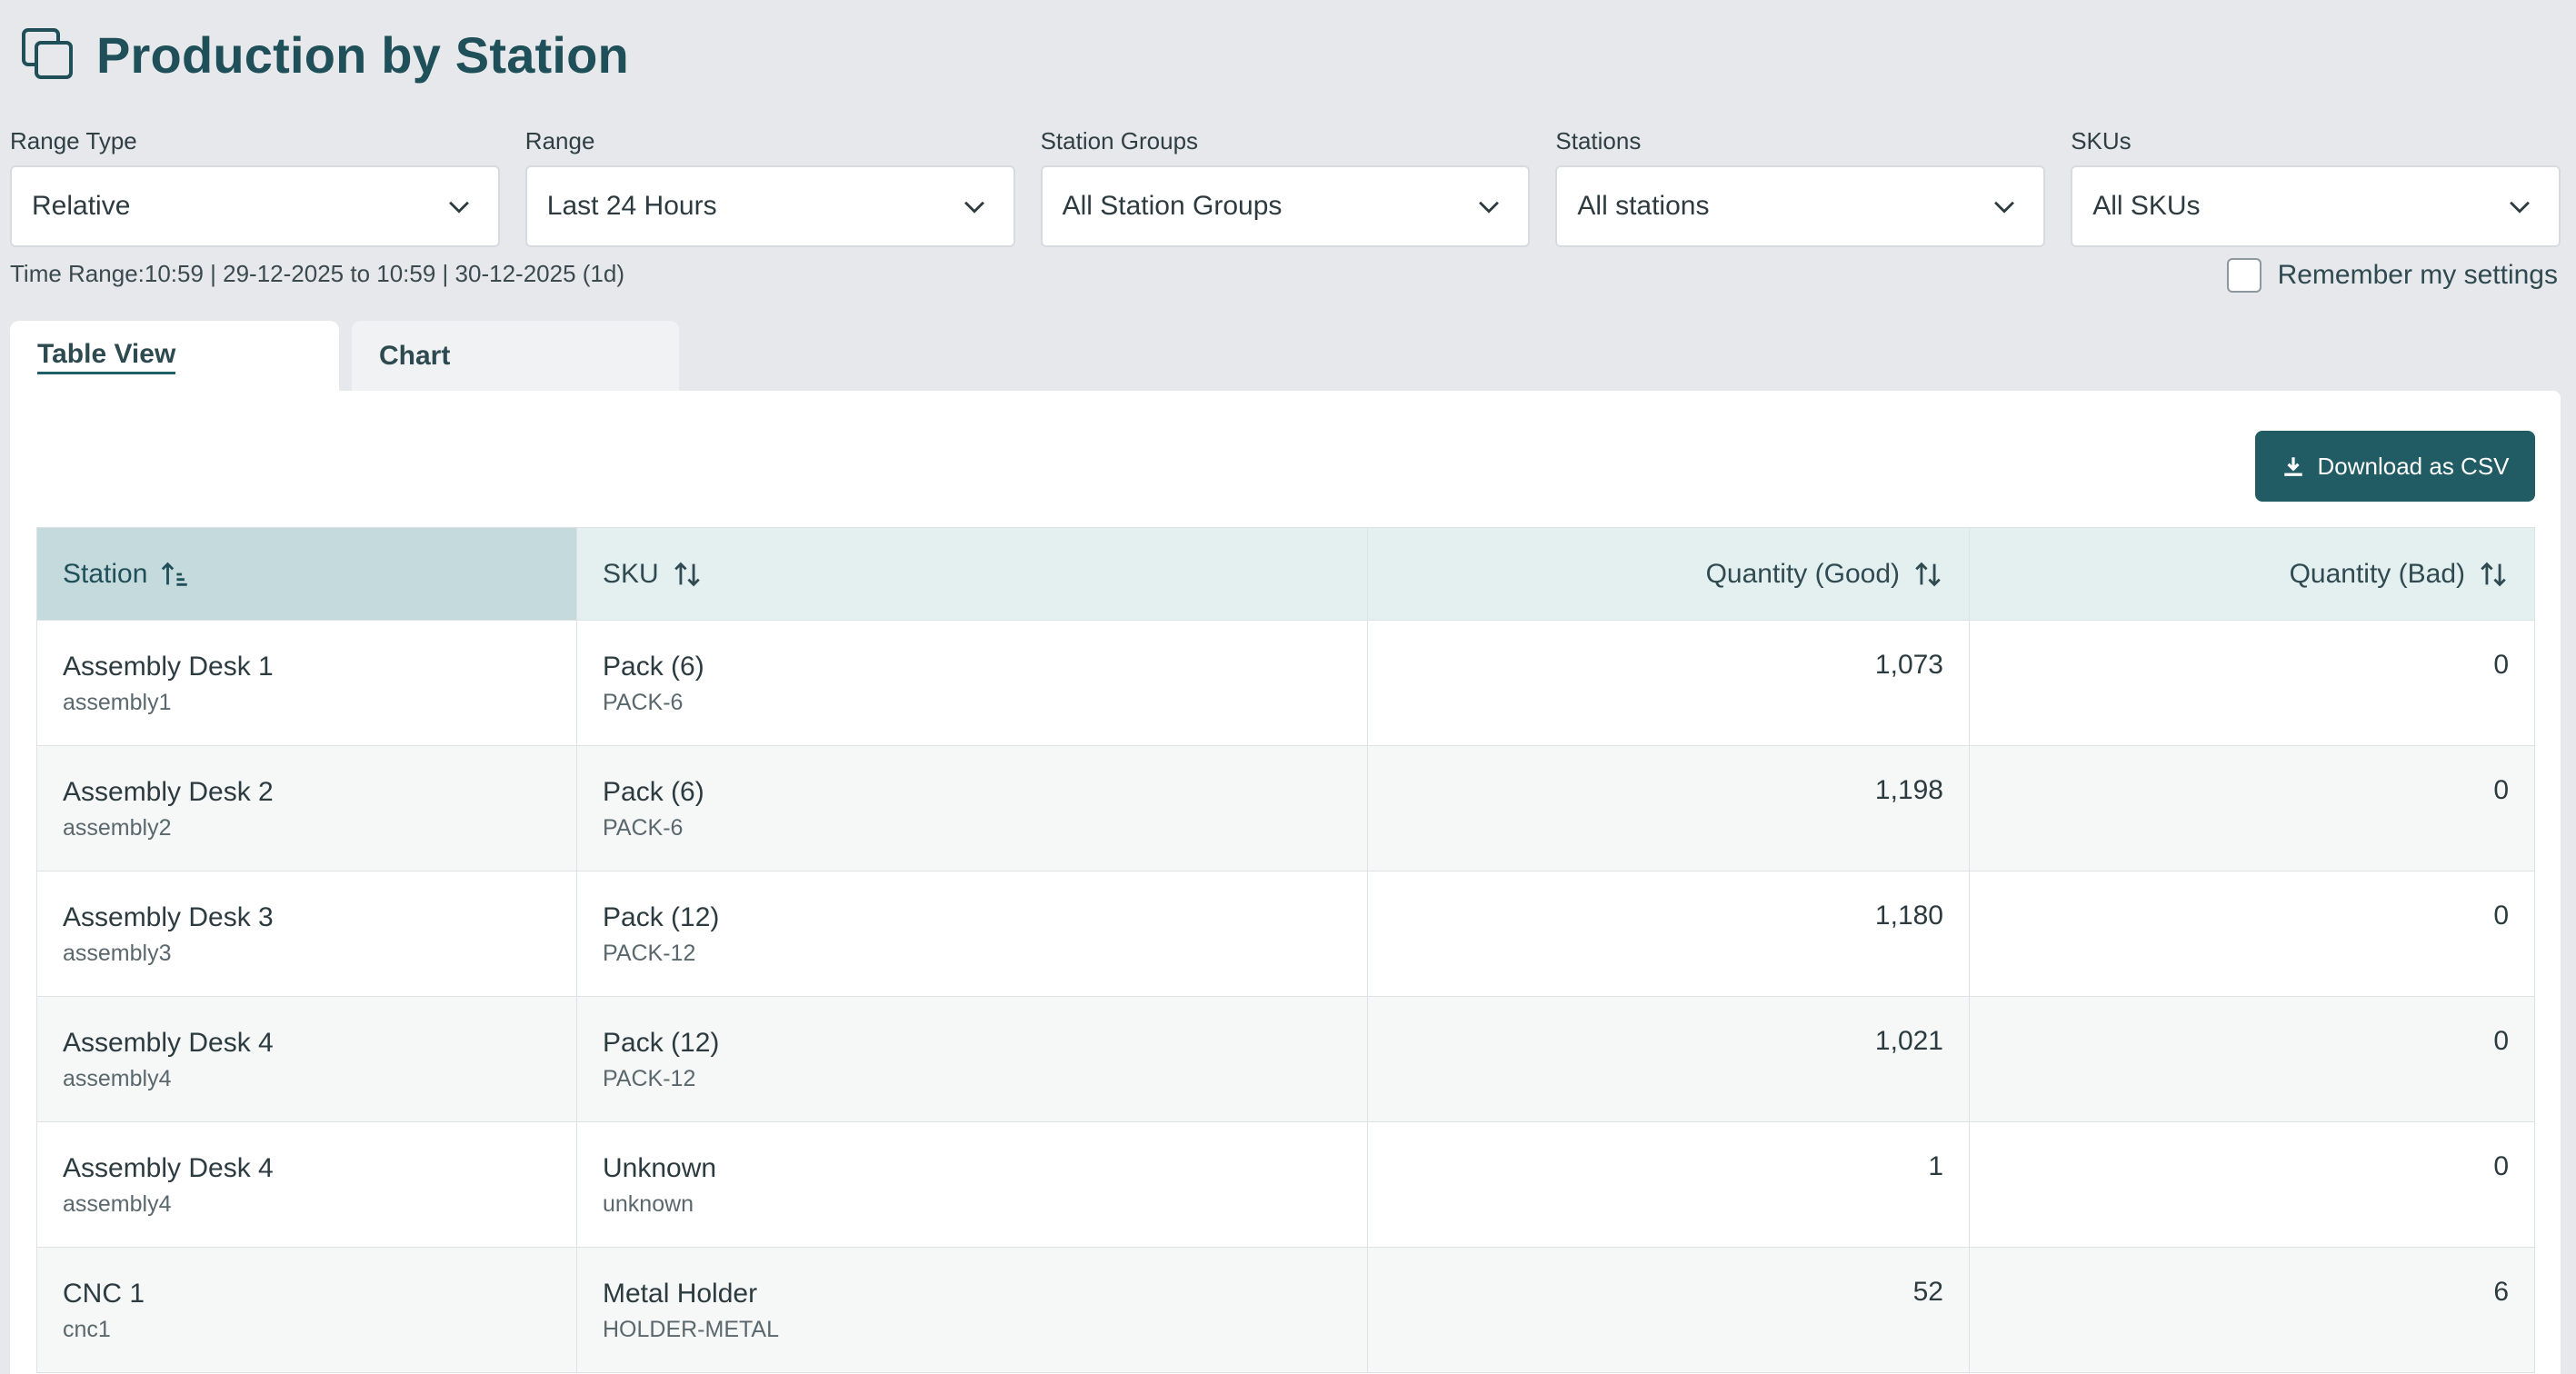 The image size is (2576, 1374). What do you see at coordinates (175, 574) in the screenshot?
I see `sort-ascending-icon` at bounding box center [175, 574].